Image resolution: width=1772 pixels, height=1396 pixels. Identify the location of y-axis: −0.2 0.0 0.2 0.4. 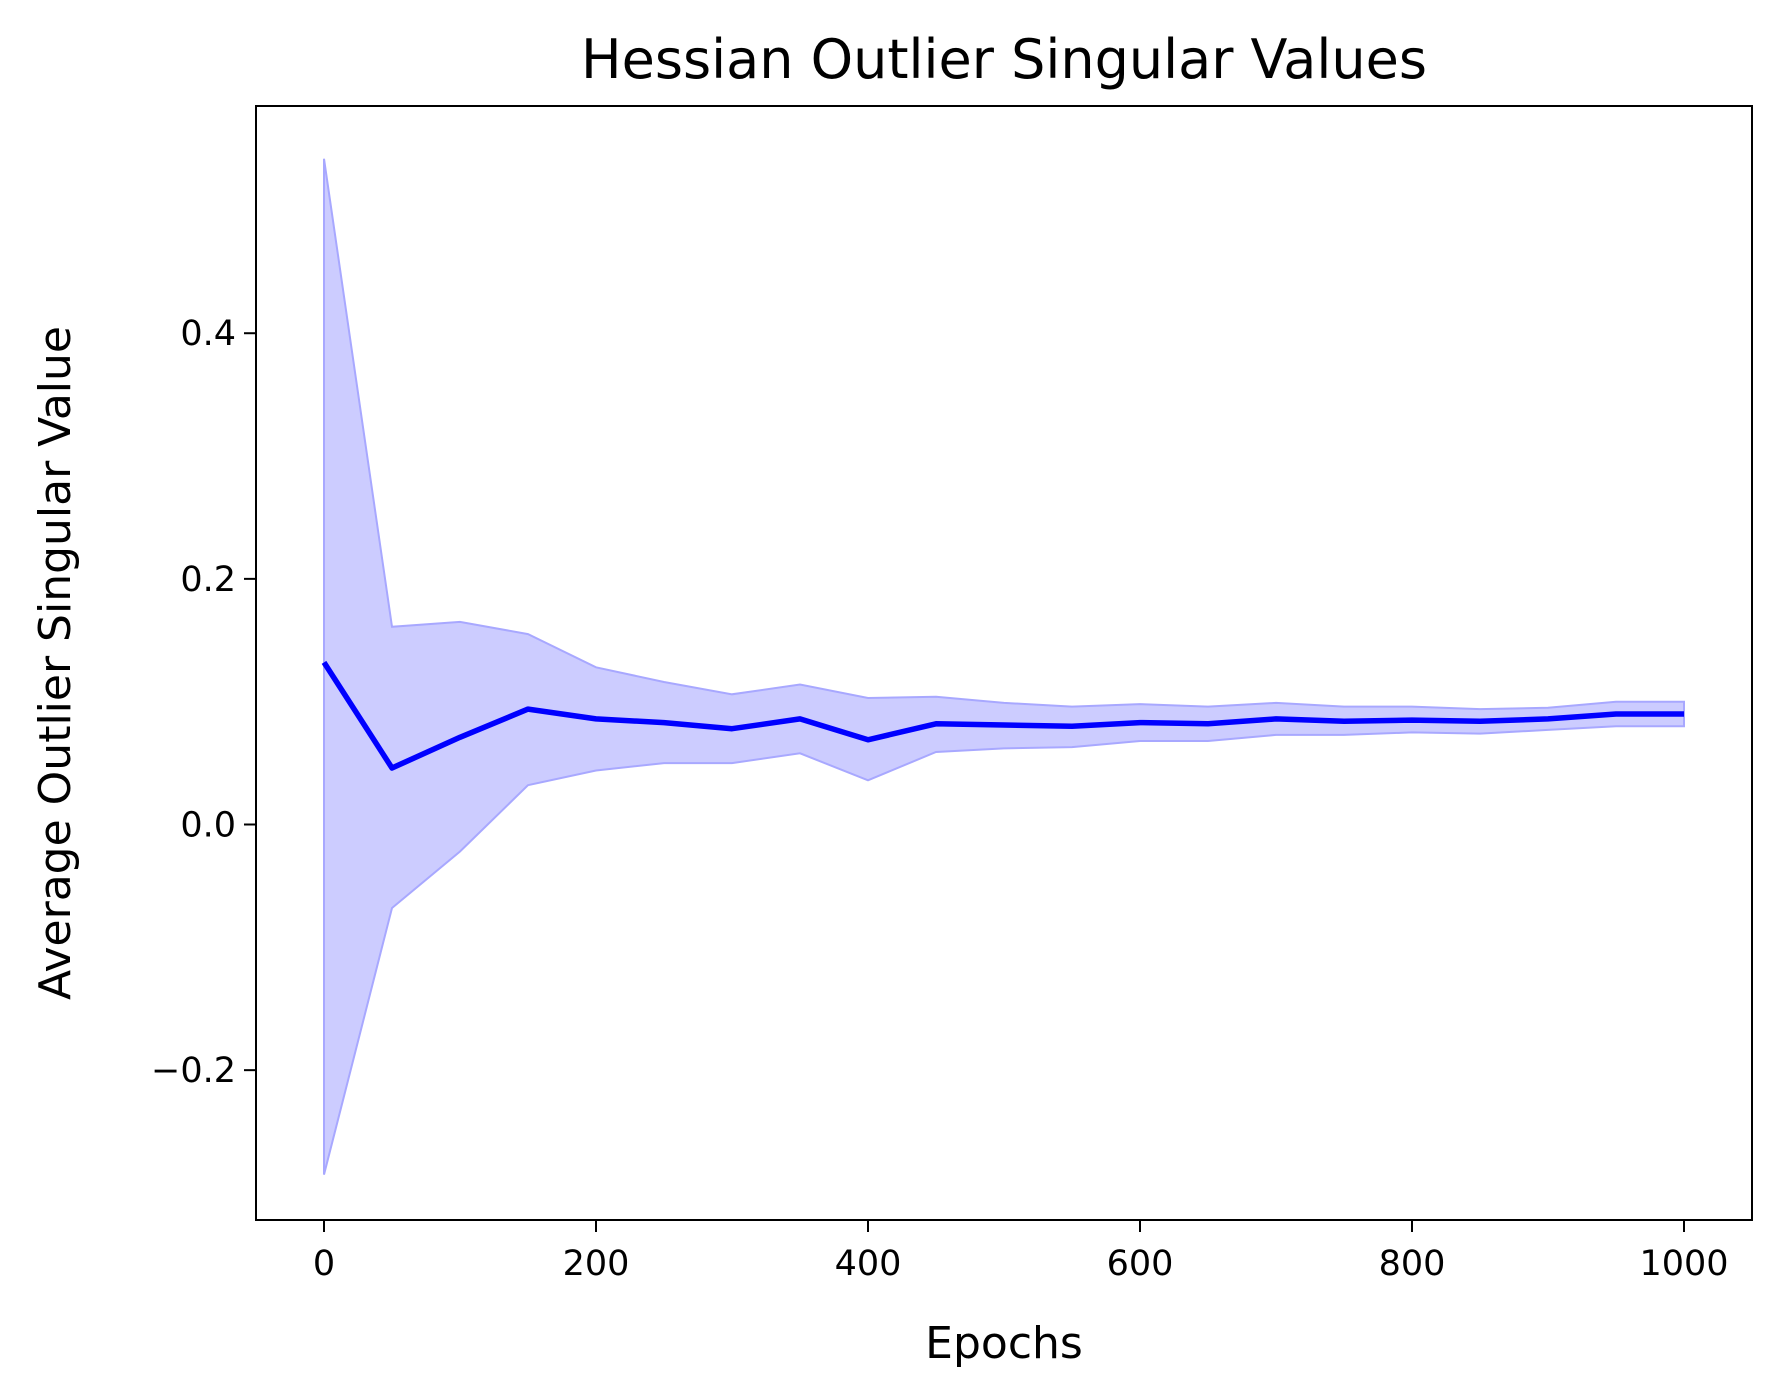
(203, 702).